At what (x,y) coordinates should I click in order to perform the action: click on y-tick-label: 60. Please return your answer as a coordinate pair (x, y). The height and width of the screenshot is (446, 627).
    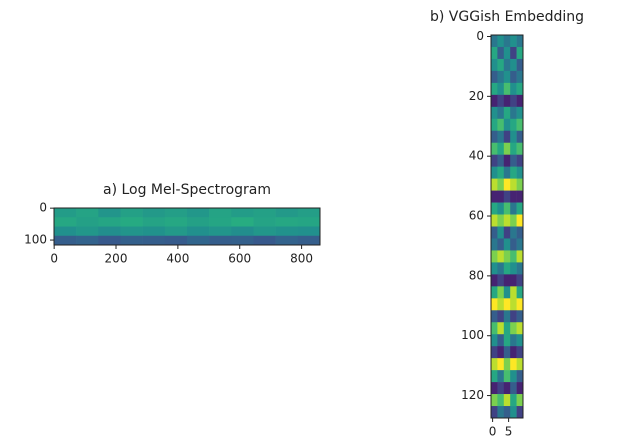
    Looking at the image, I should click on (476, 216).